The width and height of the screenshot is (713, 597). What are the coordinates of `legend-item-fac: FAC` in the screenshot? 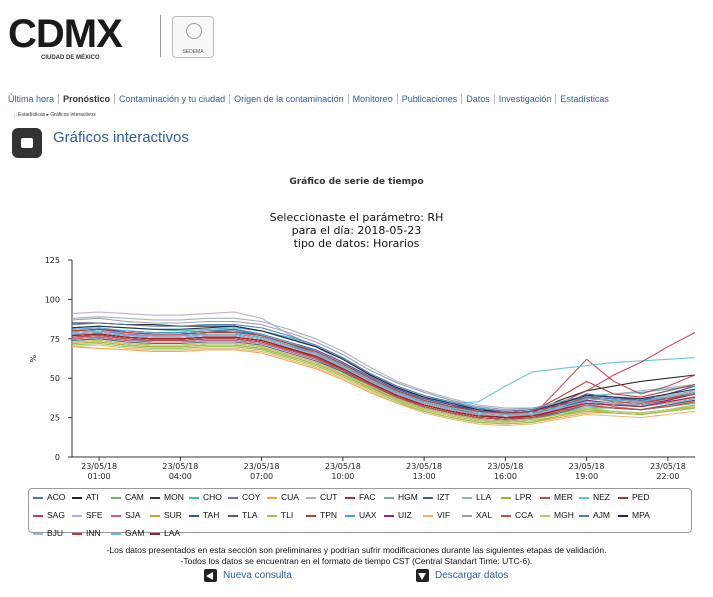 It's located at (364, 497).